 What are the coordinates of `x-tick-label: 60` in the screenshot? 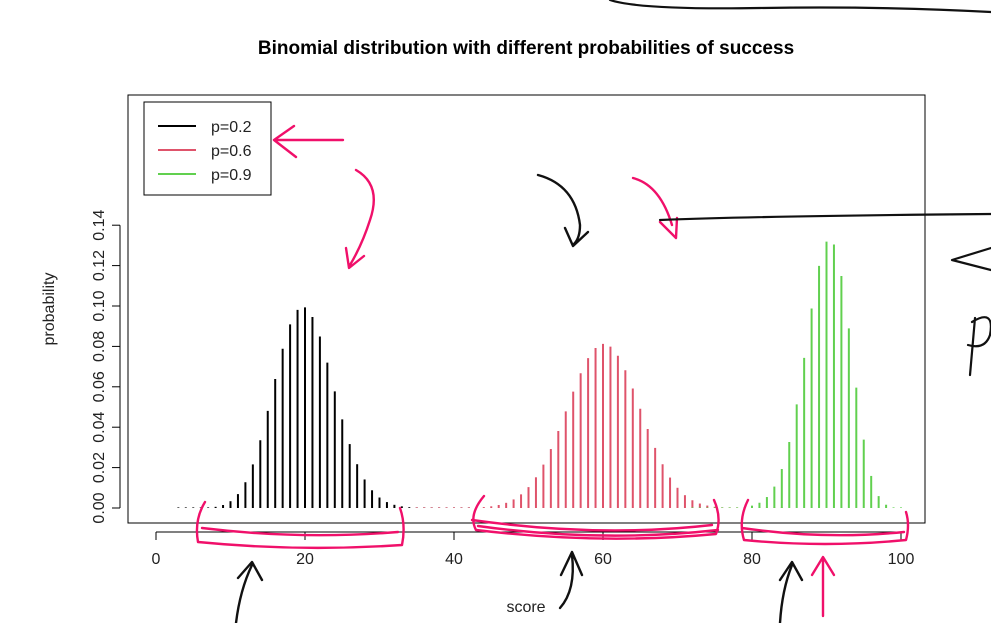 It's located at (603, 559).